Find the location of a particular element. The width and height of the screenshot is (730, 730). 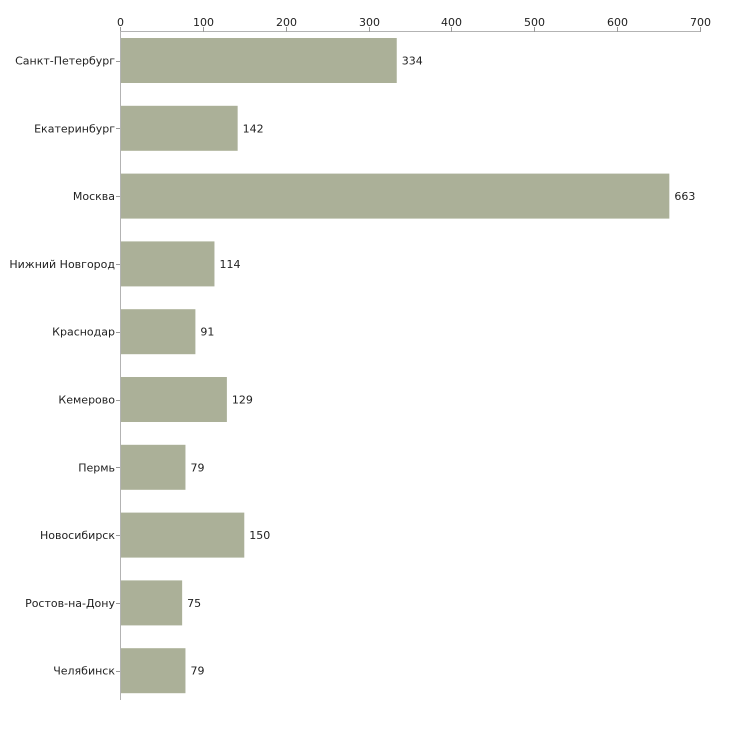

category-label: Челябинск is located at coordinates (84, 671).